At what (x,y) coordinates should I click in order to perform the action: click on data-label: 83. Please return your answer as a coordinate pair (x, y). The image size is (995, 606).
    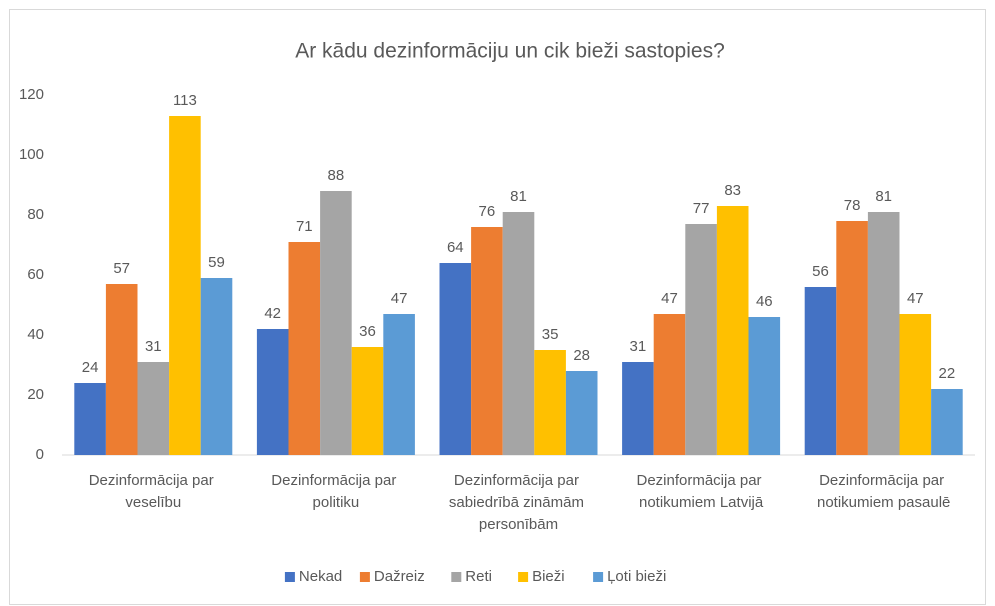
    Looking at the image, I should click on (732, 190).